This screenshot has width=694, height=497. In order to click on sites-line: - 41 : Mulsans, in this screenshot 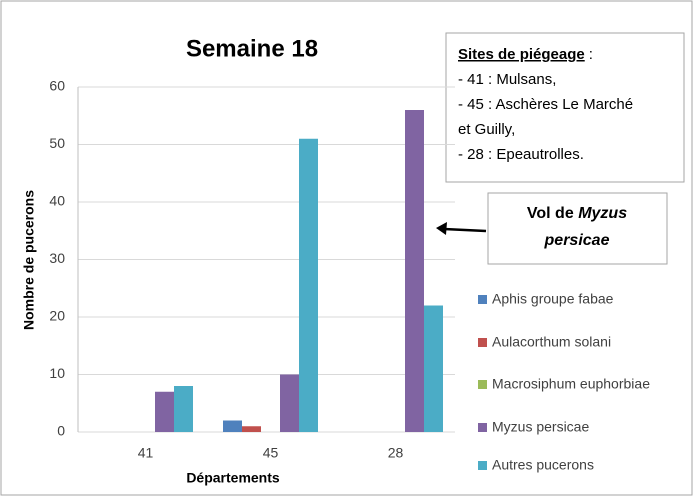, I will do `click(507, 79)`.